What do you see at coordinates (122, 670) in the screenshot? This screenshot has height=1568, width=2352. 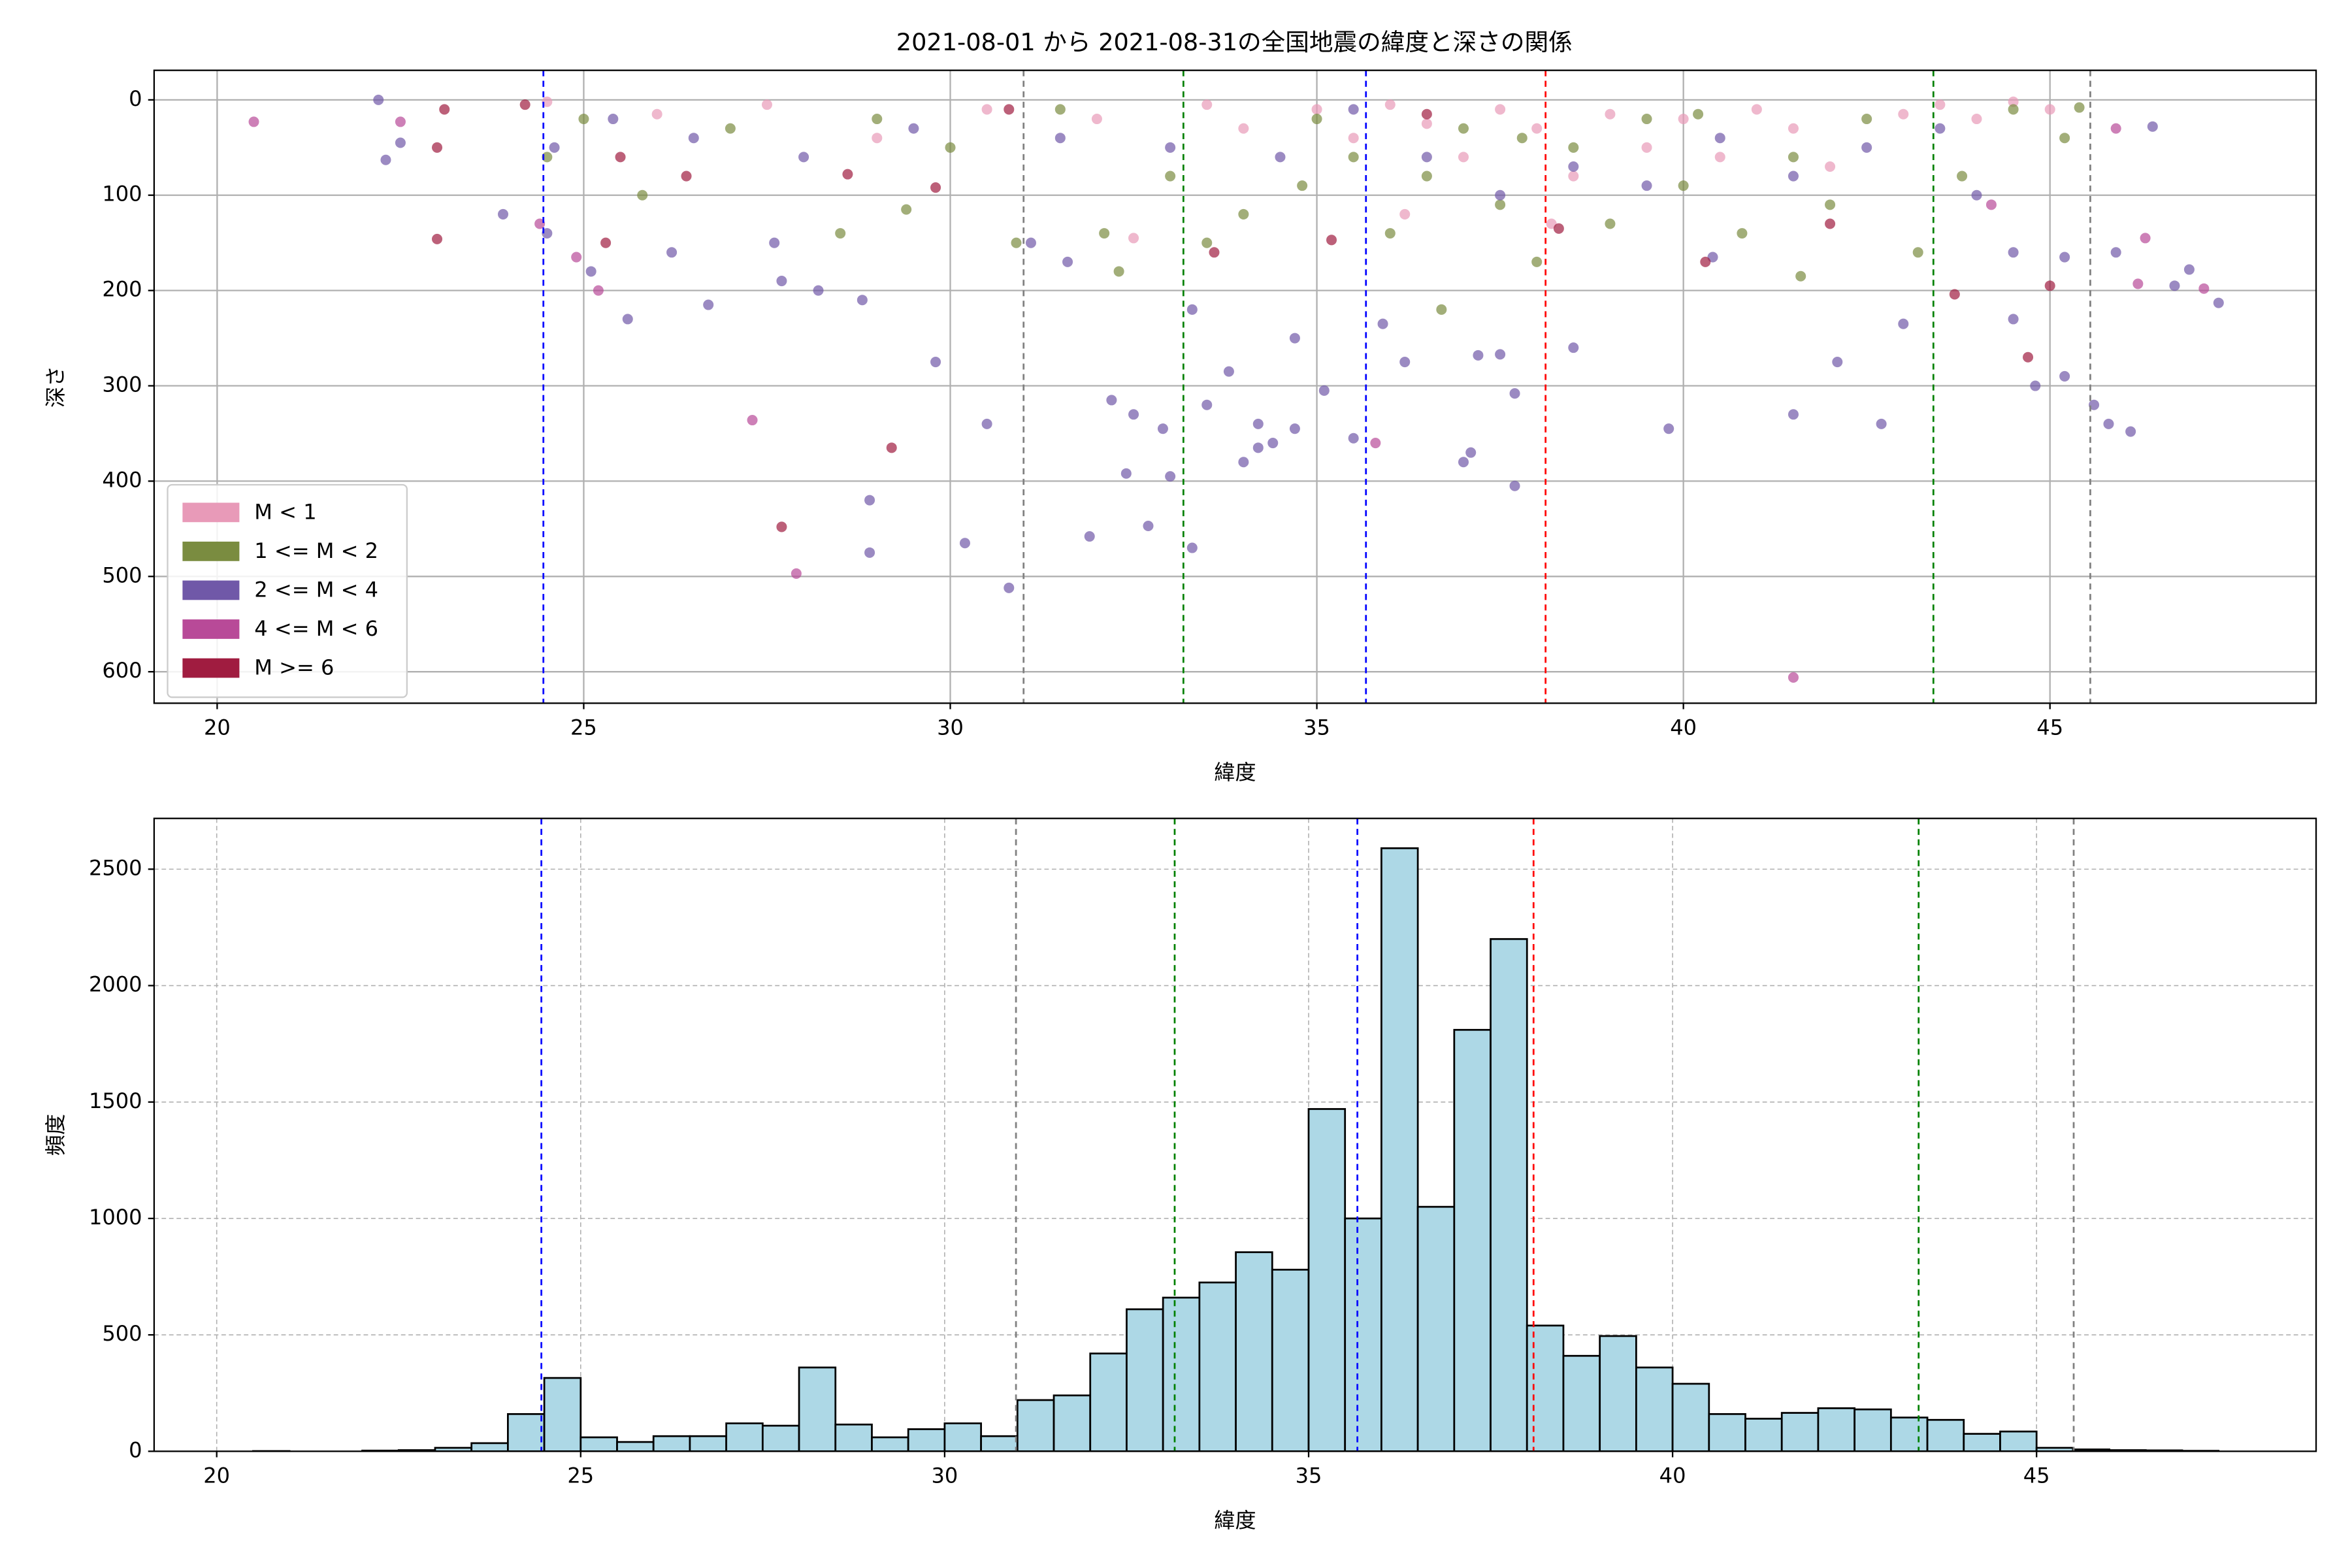 I see `y-tick-label: 600` at bounding box center [122, 670].